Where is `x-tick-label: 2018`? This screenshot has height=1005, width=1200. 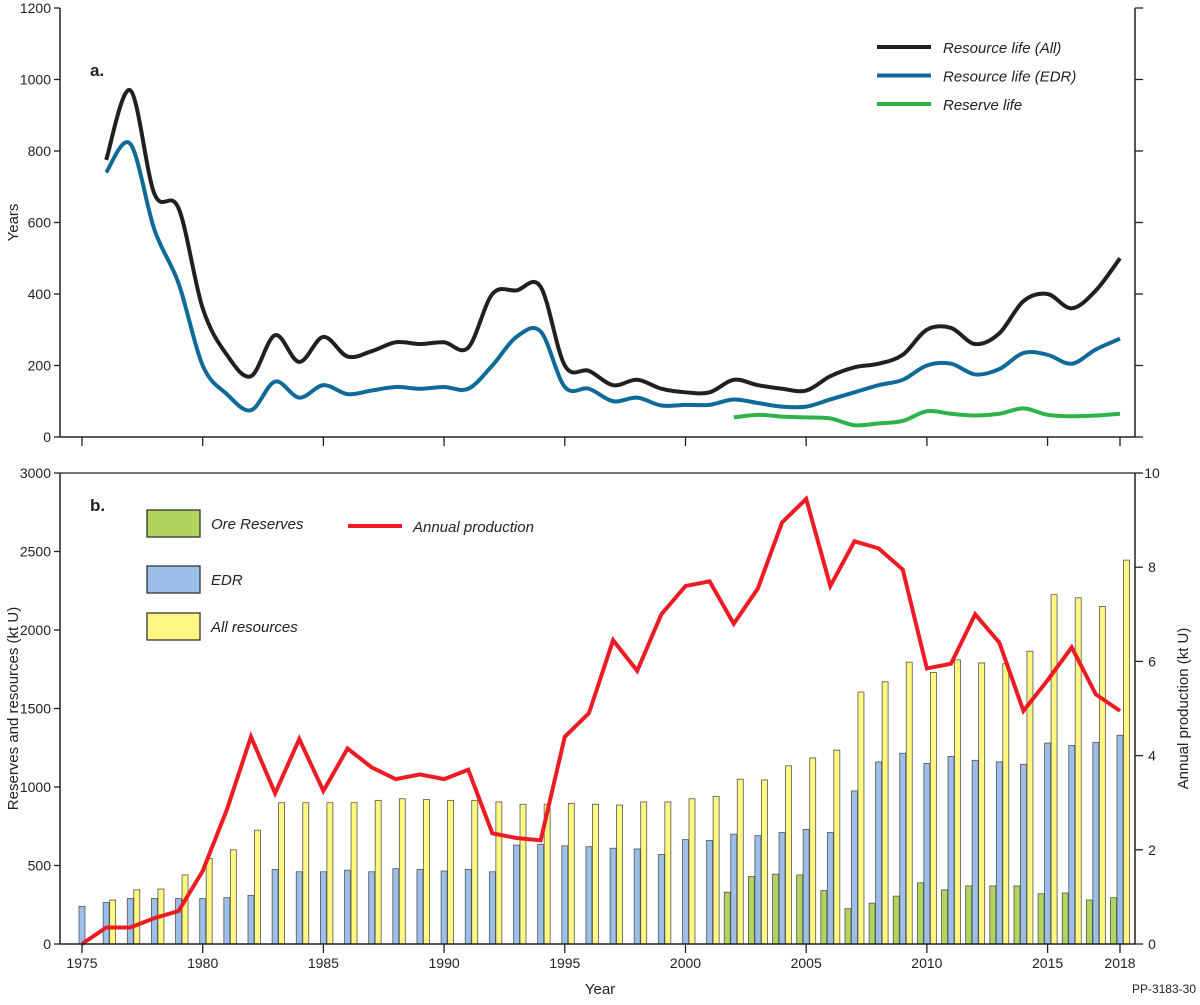
x-tick-label: 2018 is located at coordinates (1119, 963).